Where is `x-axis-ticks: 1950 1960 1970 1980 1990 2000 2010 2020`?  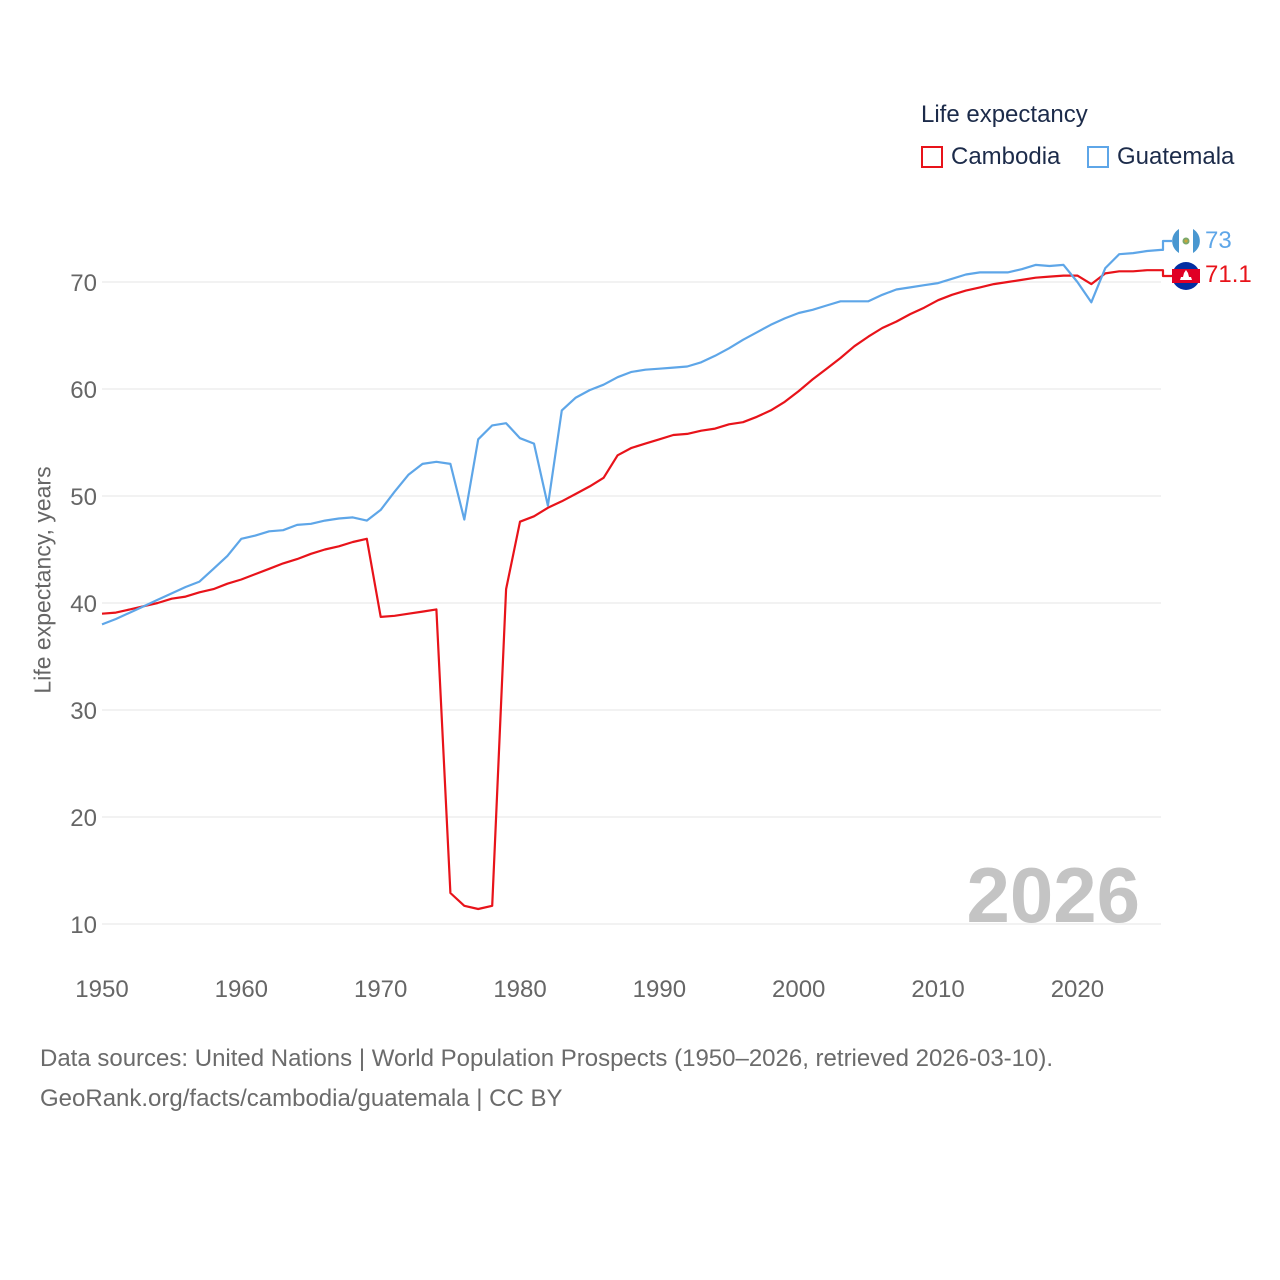
x-axis-ticks: 1950 1960 1970 1980 1990 2000 2010 2020 is located at coordinates (589, 989).